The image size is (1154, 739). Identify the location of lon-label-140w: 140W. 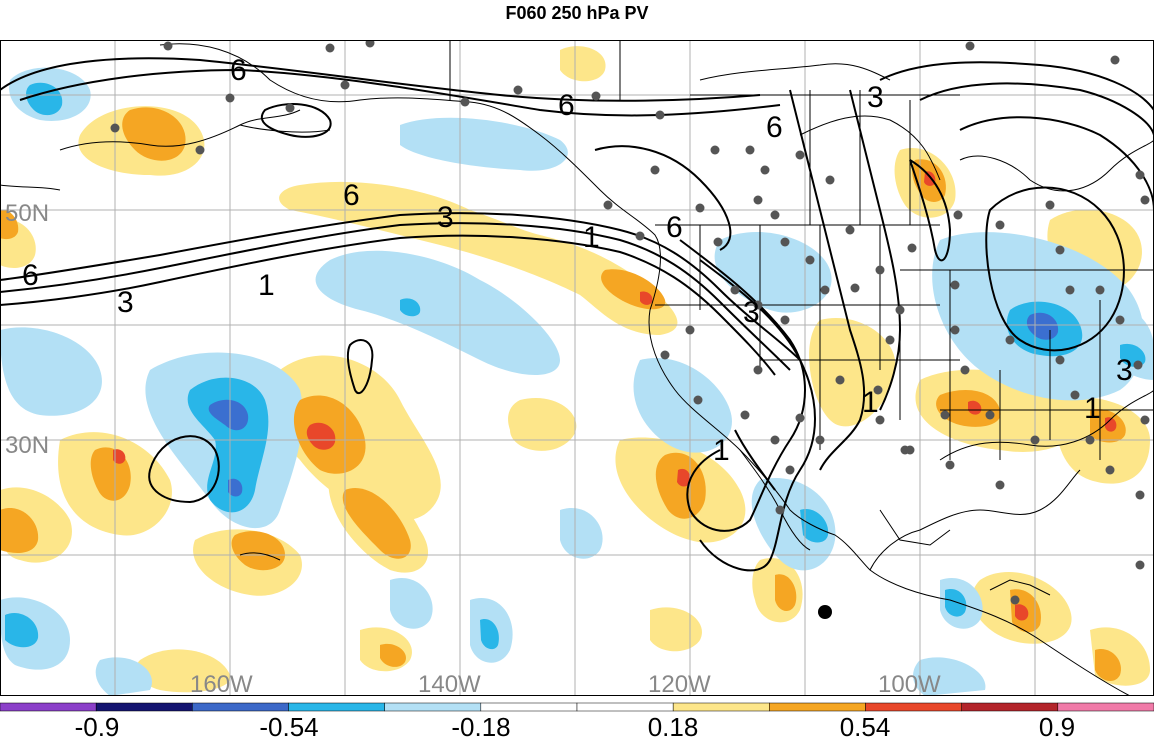
(449, 683).